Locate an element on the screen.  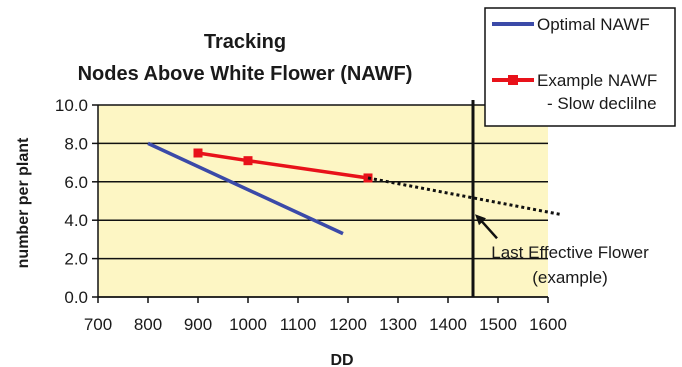
annotation-arrow-shaft is located at coordinates (488, 229).